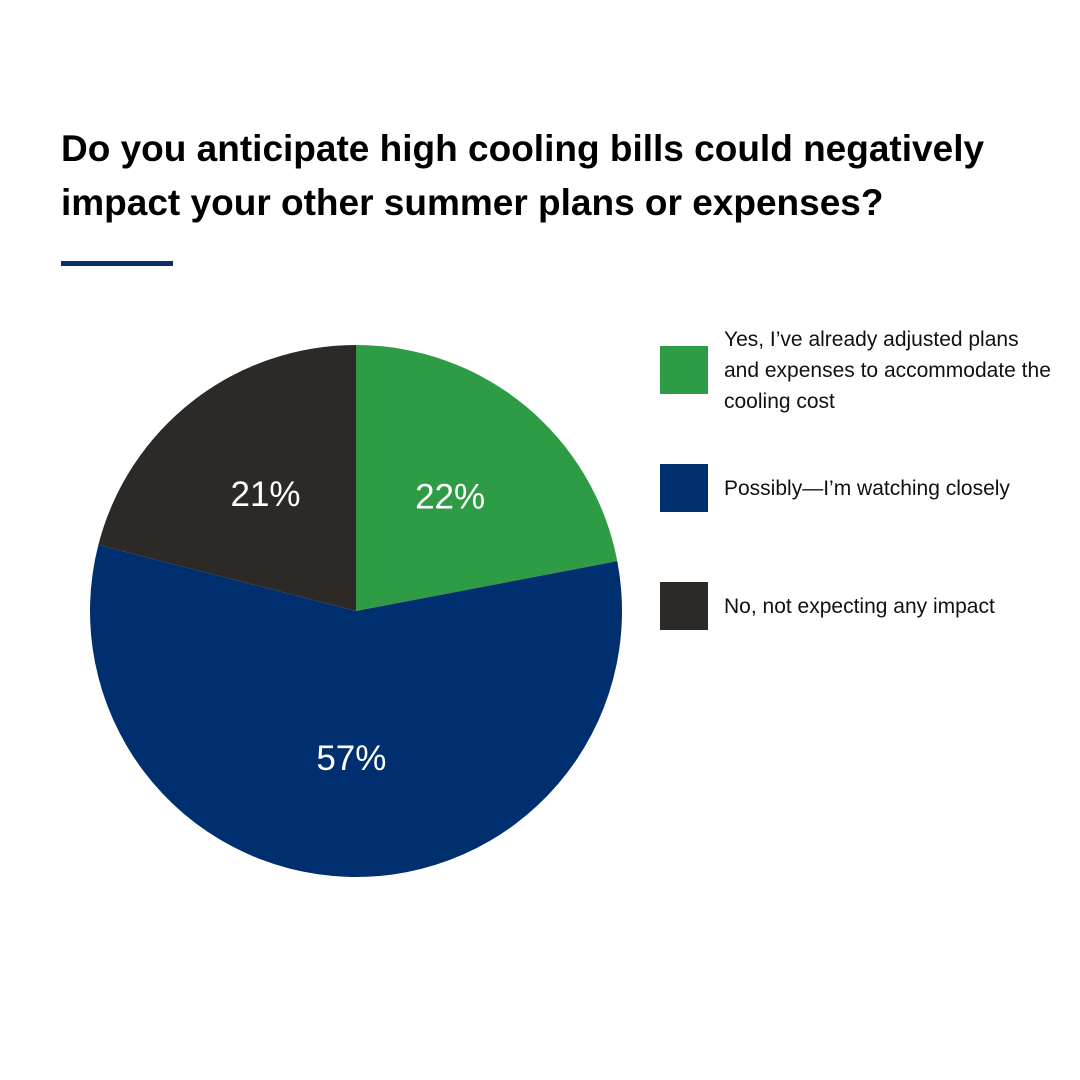 Image resolution: width=1080 pixels, height=1080 pixels. Describe the element at coordinates (684, 370) in the screenshot. I see `legend-swatch-yes` at that location.